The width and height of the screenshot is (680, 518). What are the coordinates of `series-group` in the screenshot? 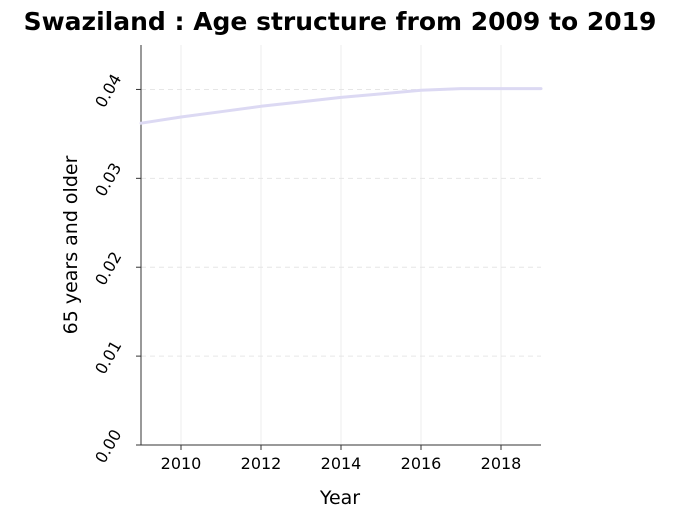 It's located at (341, 106).